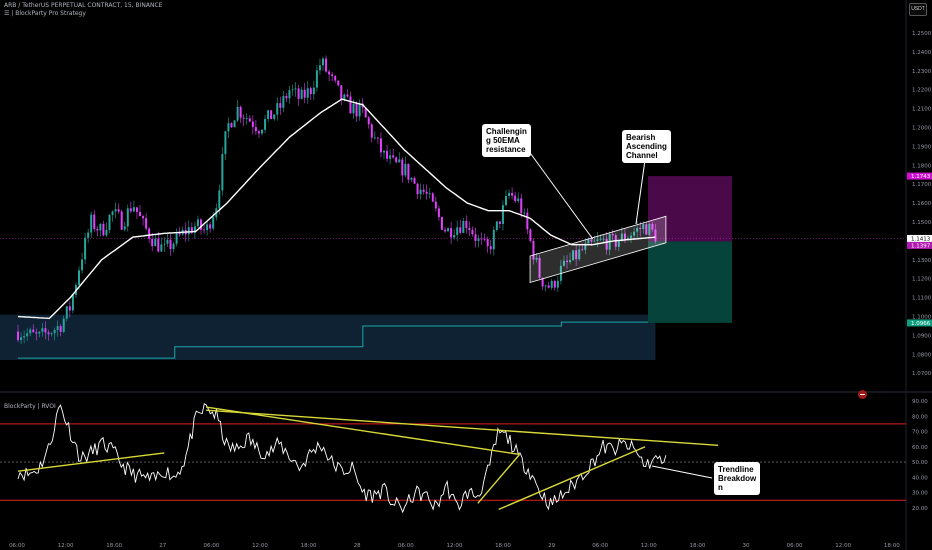  Describe the element at coordinates (918, 9) in the screenshot. I see `currency-selector: USDT` at that location.